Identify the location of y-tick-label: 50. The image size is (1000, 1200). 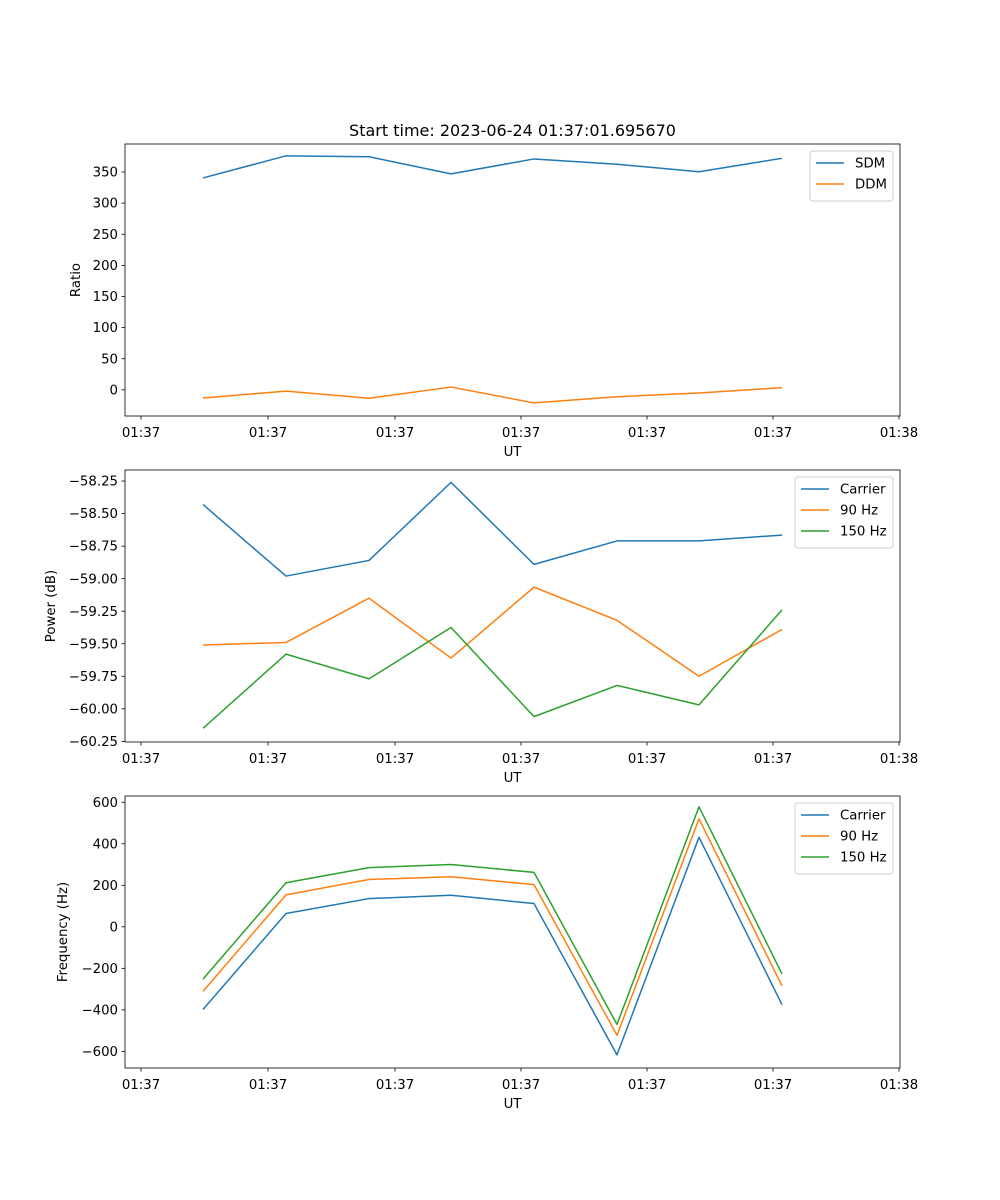
(109, 359).